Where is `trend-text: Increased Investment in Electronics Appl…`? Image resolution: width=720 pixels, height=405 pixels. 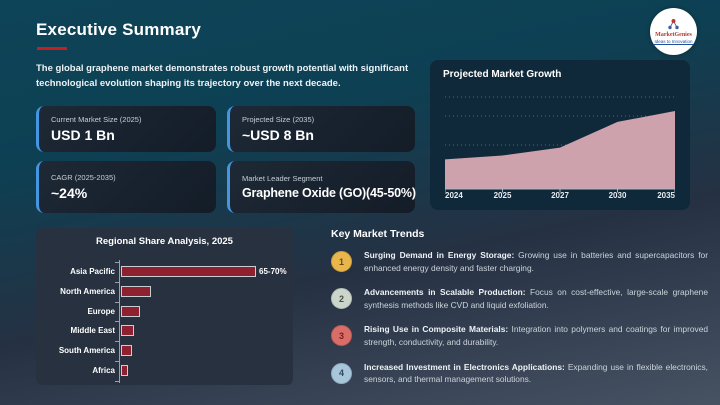 trend-text: Increased Investment in Electronics Appl… is located at coordinates (536, 373).